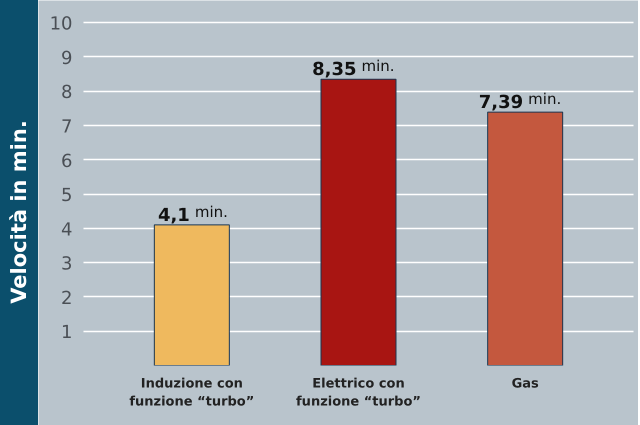  I want to click on y-tick-label: 1, so click(66, 333).